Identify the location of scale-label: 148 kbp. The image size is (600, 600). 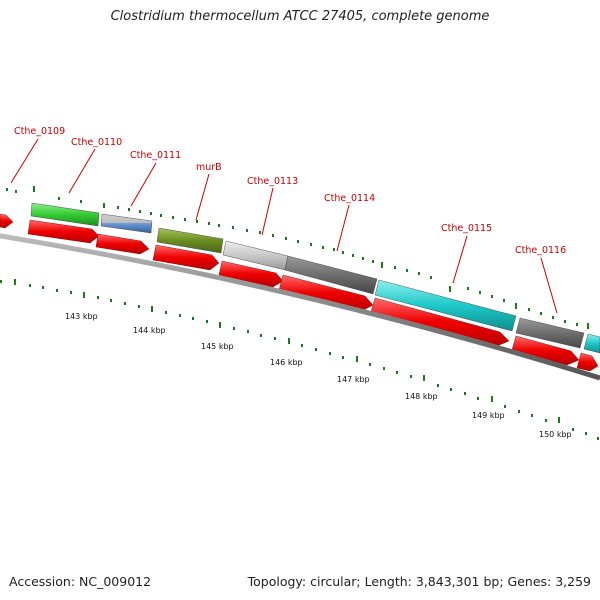
(421, 396).